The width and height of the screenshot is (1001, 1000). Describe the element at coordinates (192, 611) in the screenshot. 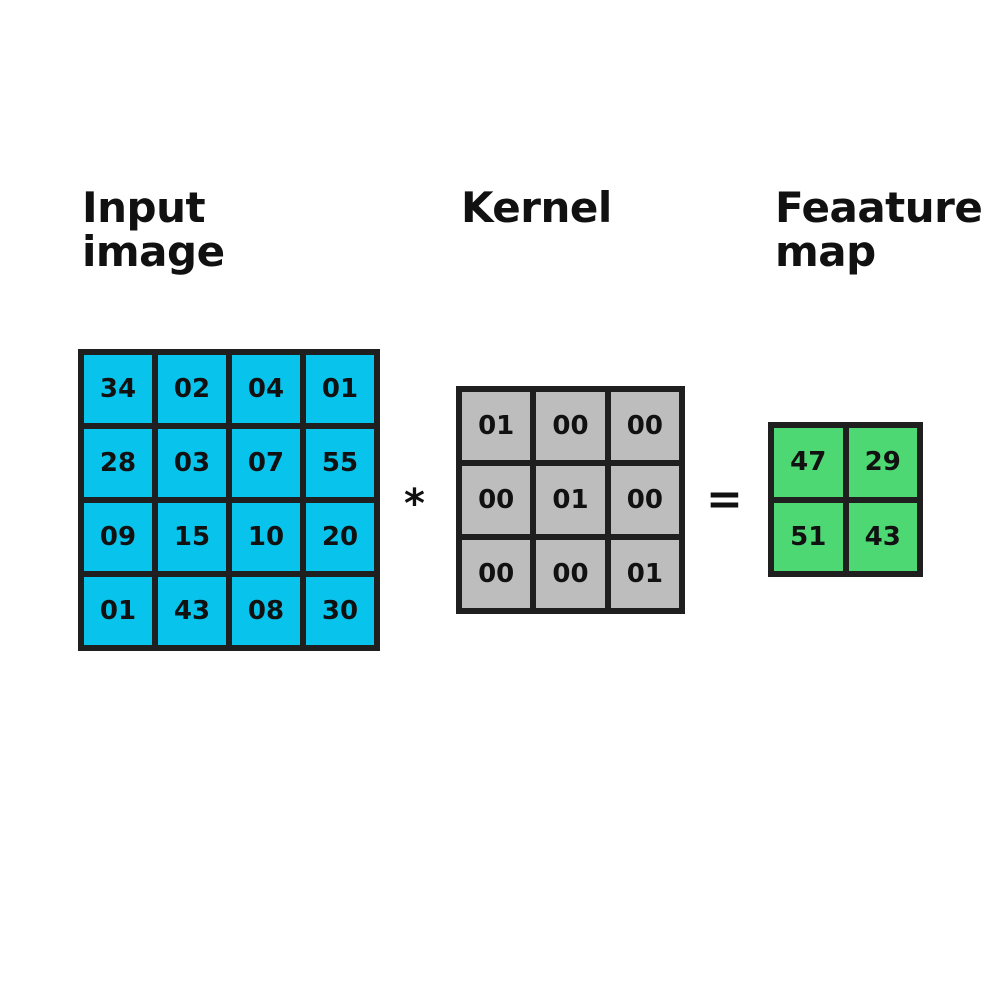

I see `input-cell: 43` at that location.